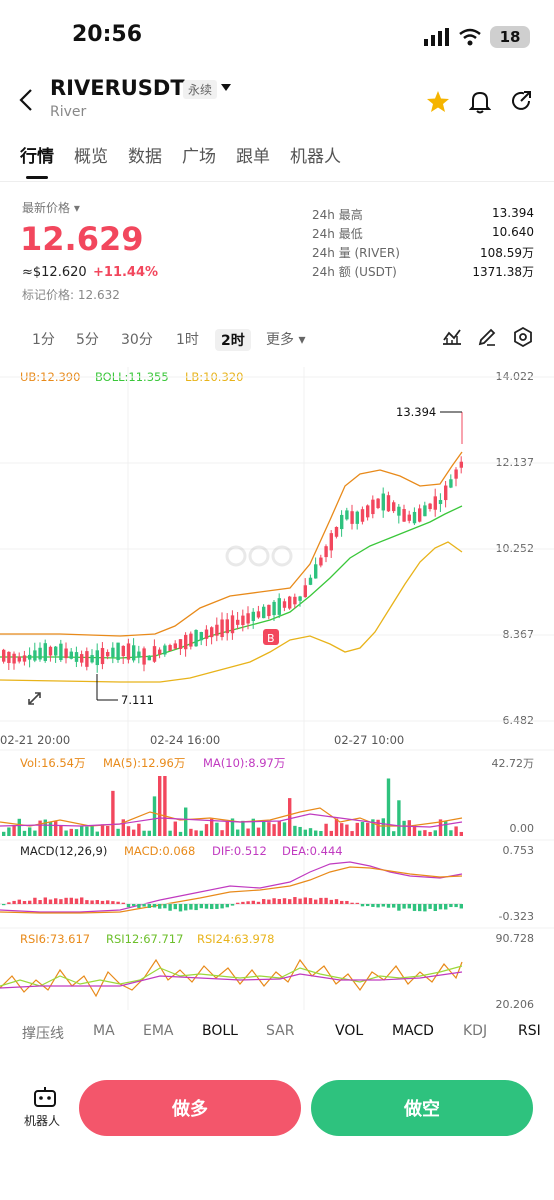 The height and width of the screenshot is (1200, 554). I want to click on symbol-title: RIVERUSDT, so click(117, 88).